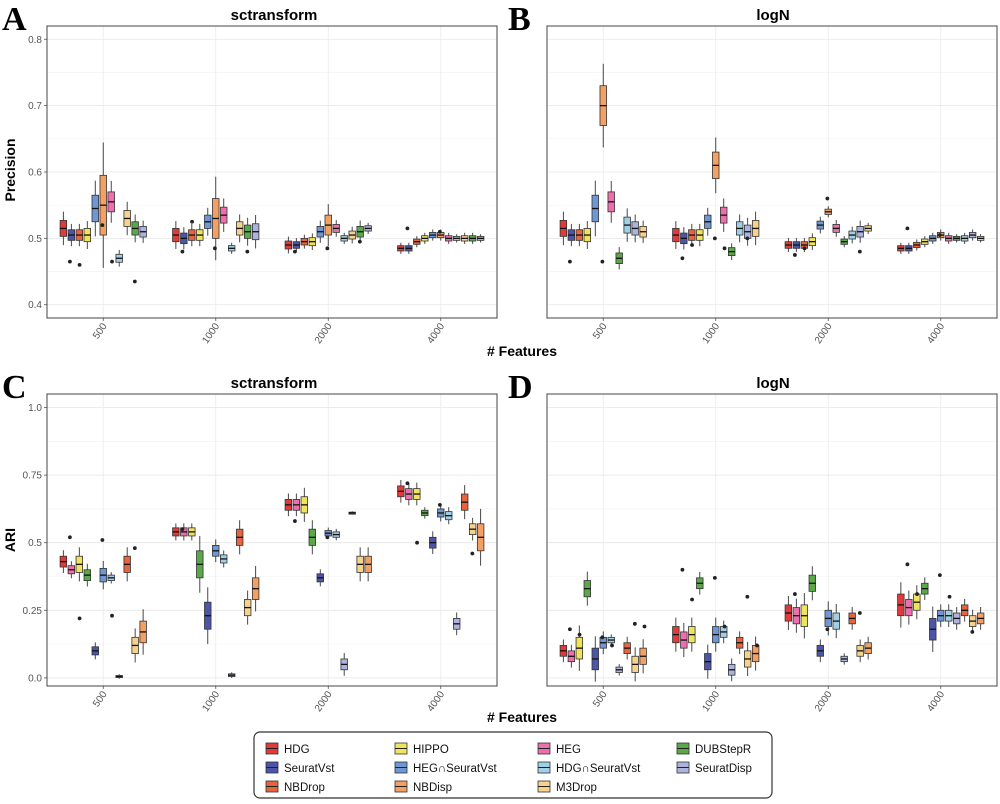  I want to click on y-tick-label: 0.4, so click(35, 305).